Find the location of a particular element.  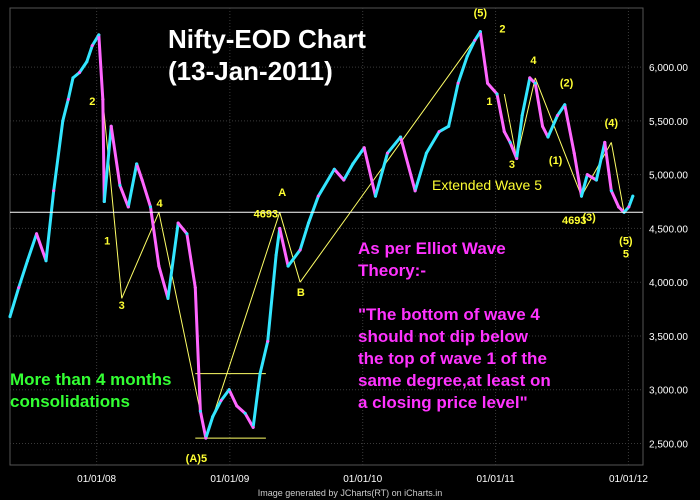

extended-wave-label: Extended Wave 5 is located at coordinates (487, 185).